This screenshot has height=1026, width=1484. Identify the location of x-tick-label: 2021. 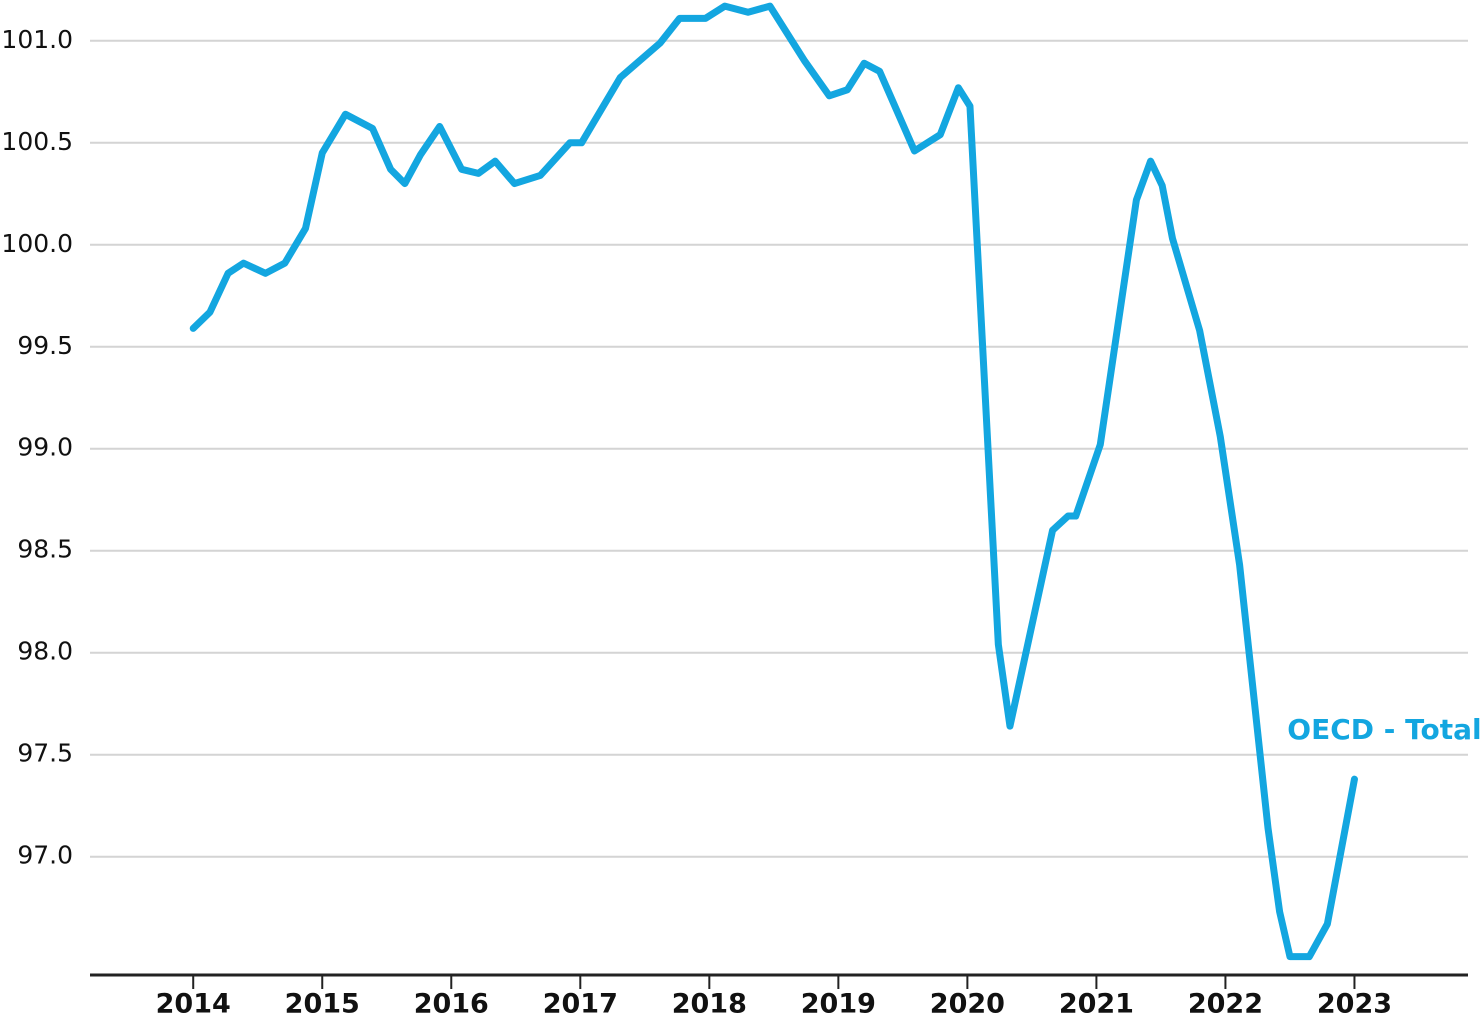
(1096, 1004).